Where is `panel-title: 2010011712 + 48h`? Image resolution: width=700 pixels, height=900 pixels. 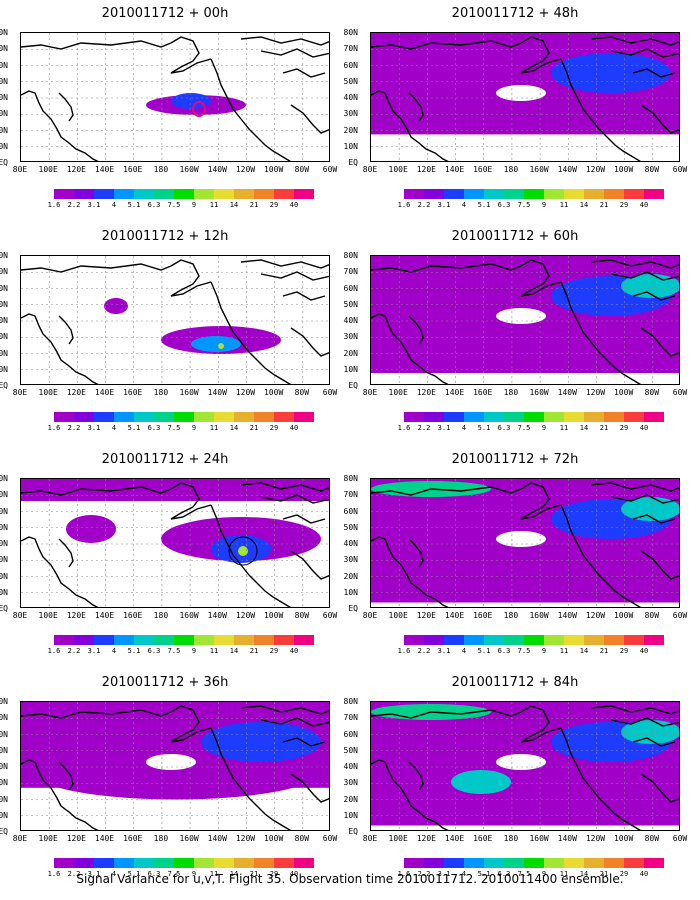
panel-title: 2010011712 + 48h is located at coordinates (515, 13).